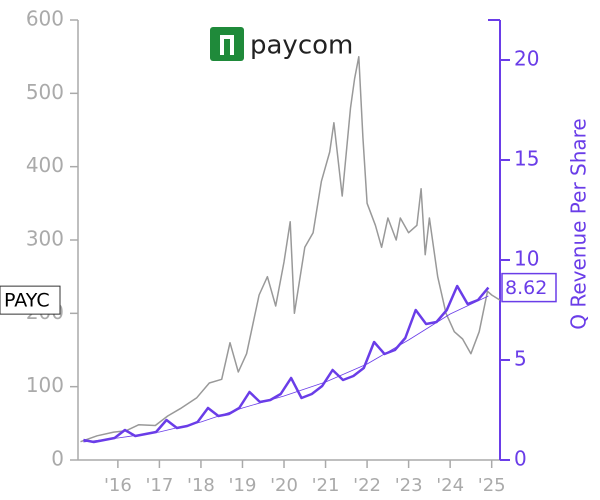 The width and height of the screenshot is (600, 500). I want to click on price-label-box, so click(30, 300).